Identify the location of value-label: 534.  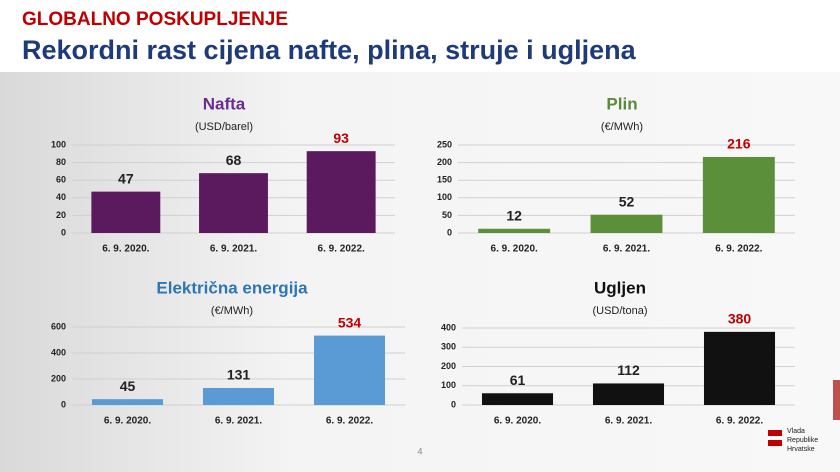
(350, 322).